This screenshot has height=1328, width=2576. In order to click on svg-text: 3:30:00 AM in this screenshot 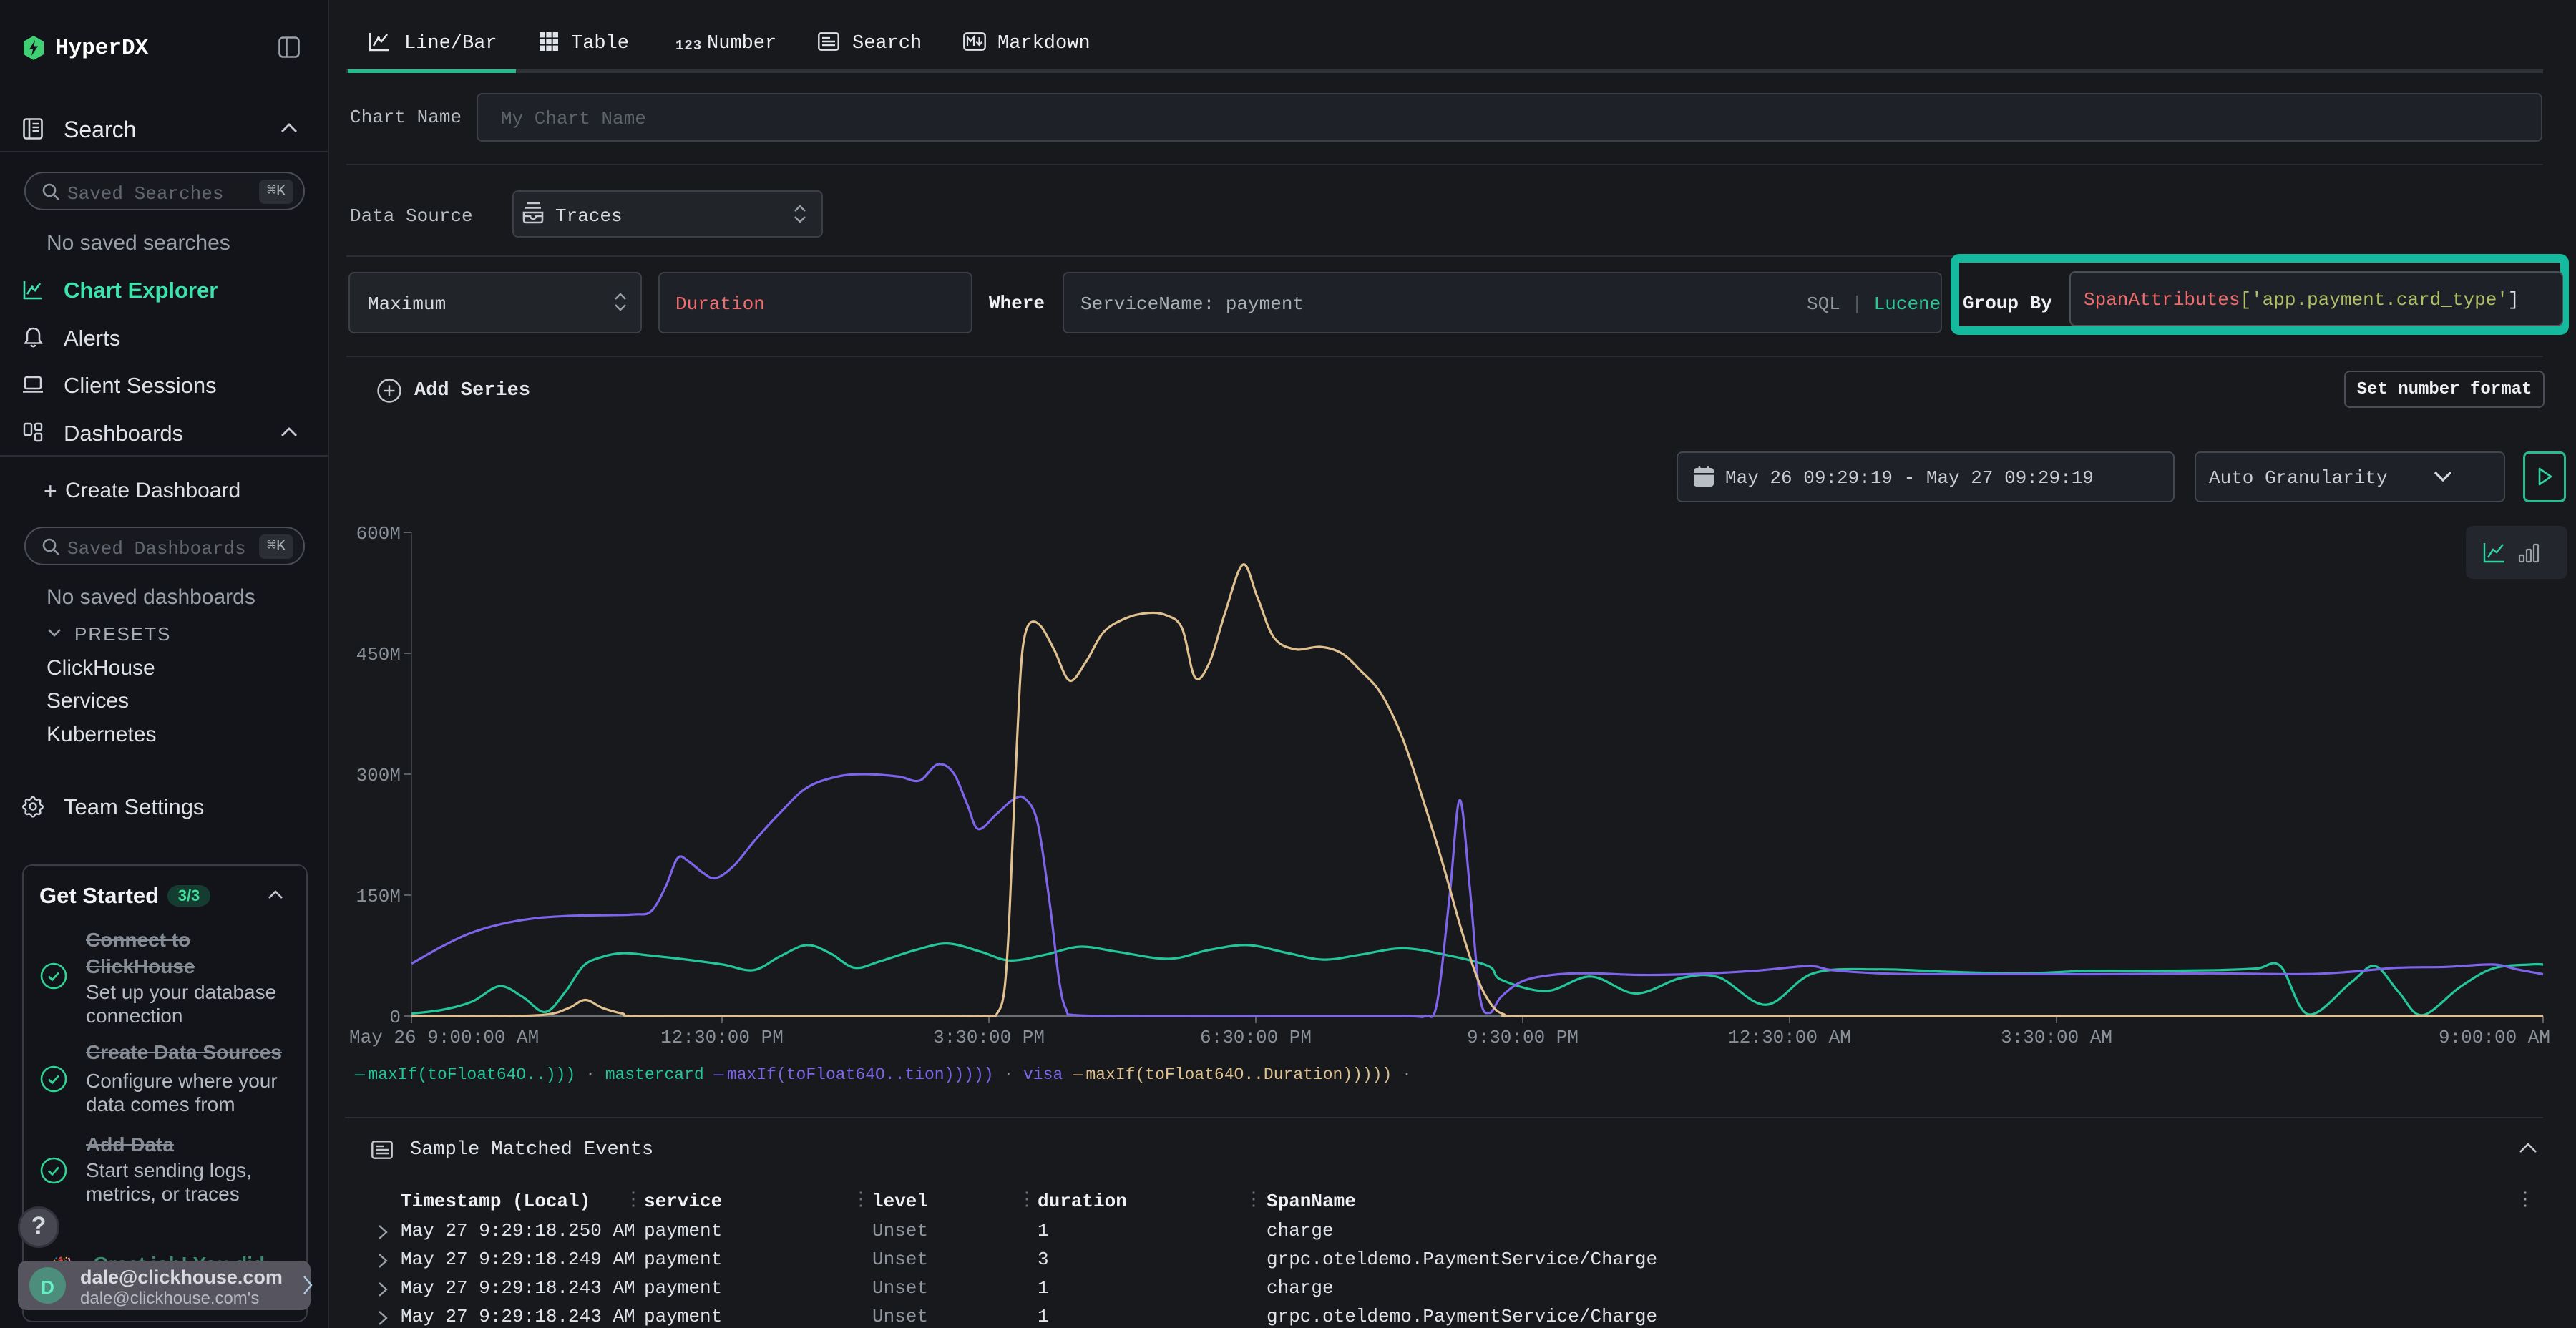, I will do `click(2056, 1037)`.